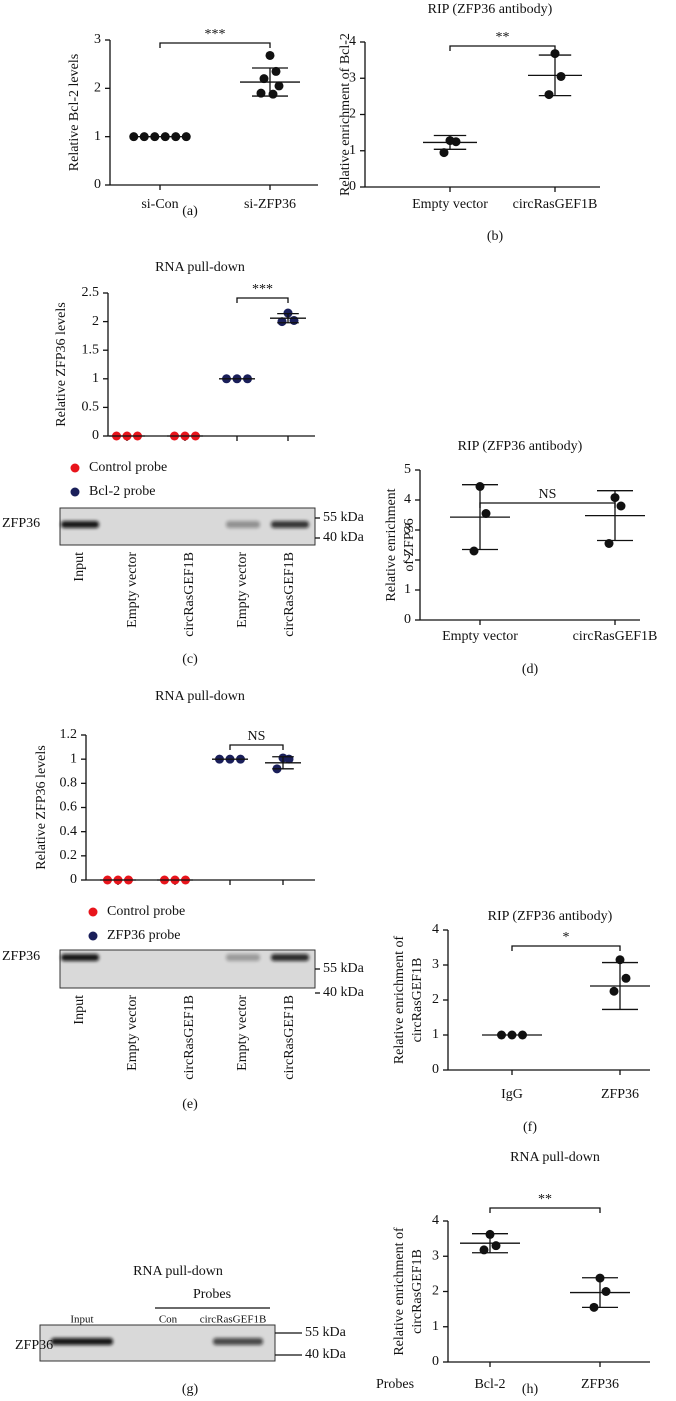 The height and width of the screenshot is (1401, 676). What do you see at coordinates (91, 292) in the screenshot?
I see `y-tick-label: 2.5` at bounding box center [91, 292].